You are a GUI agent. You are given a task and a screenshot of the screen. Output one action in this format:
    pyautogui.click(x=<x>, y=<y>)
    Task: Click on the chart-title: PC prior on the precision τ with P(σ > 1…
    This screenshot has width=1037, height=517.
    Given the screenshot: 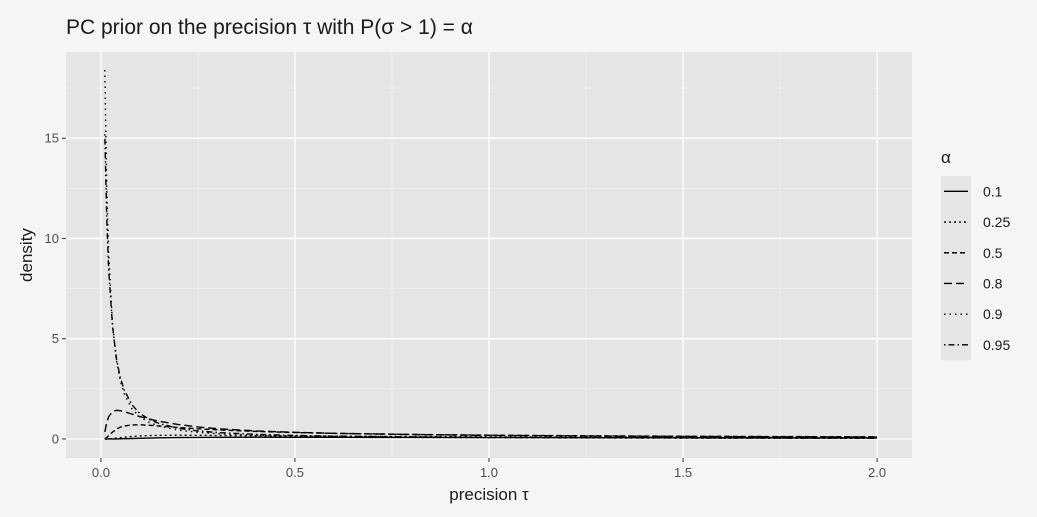 What is the action you would take?
    pyautogui.click(x=269, y=27)
    